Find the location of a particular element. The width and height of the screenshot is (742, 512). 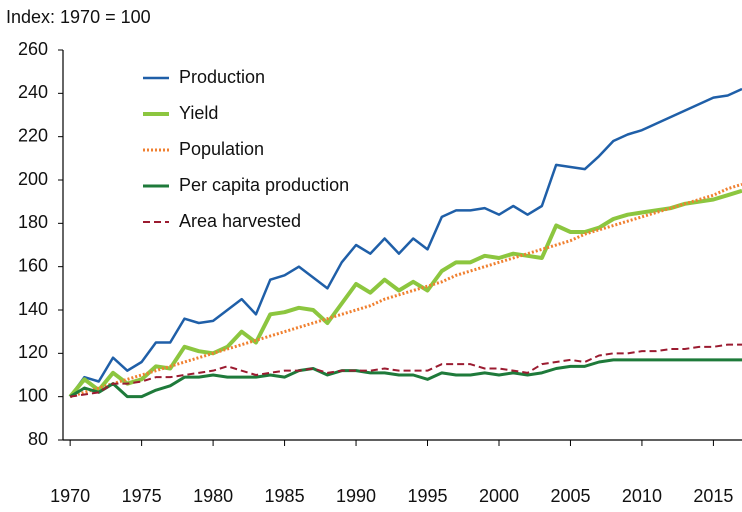

x-tick-label: 1990 is located at coordinates (356, 496).